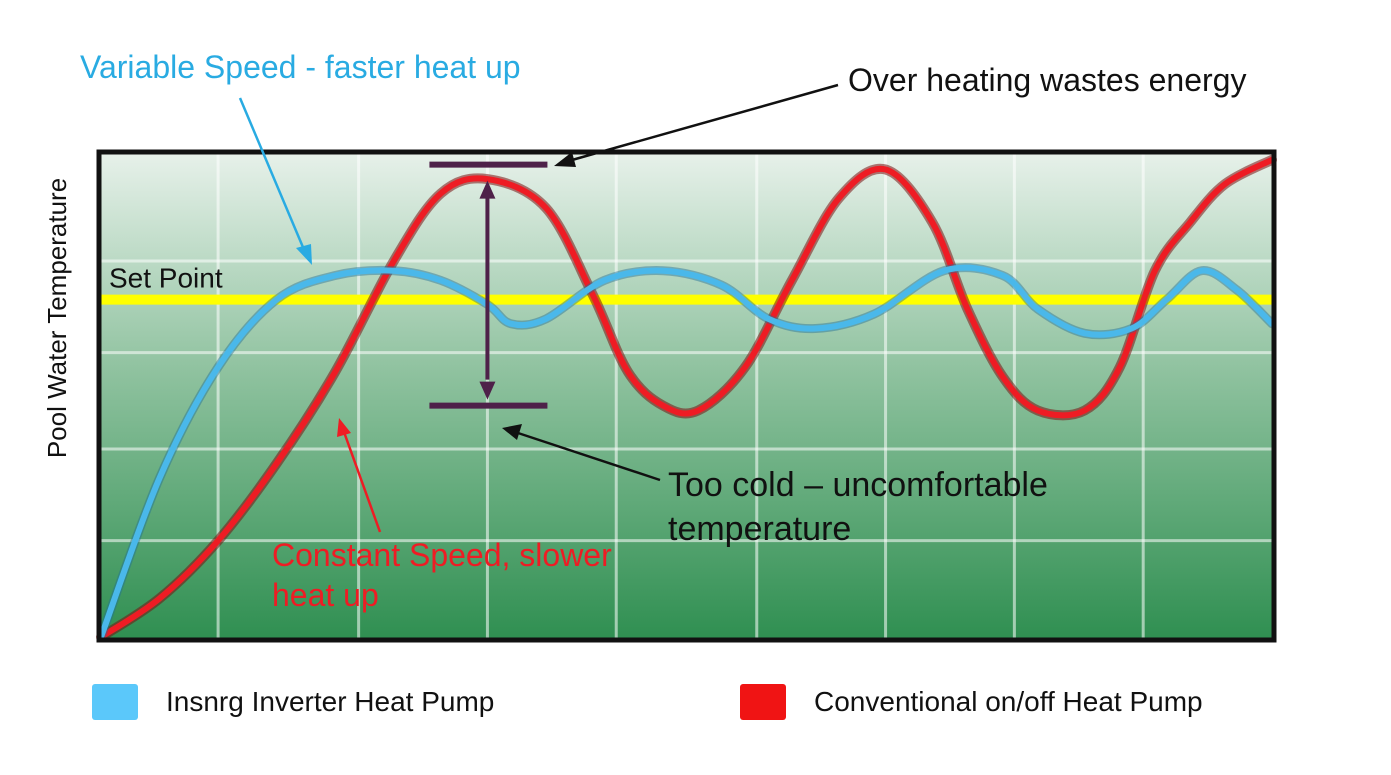  What do you see at coordinates (115, 702) in the screenshot?
I see `legend-swatch-inverter` at bounding box center [115, 702].